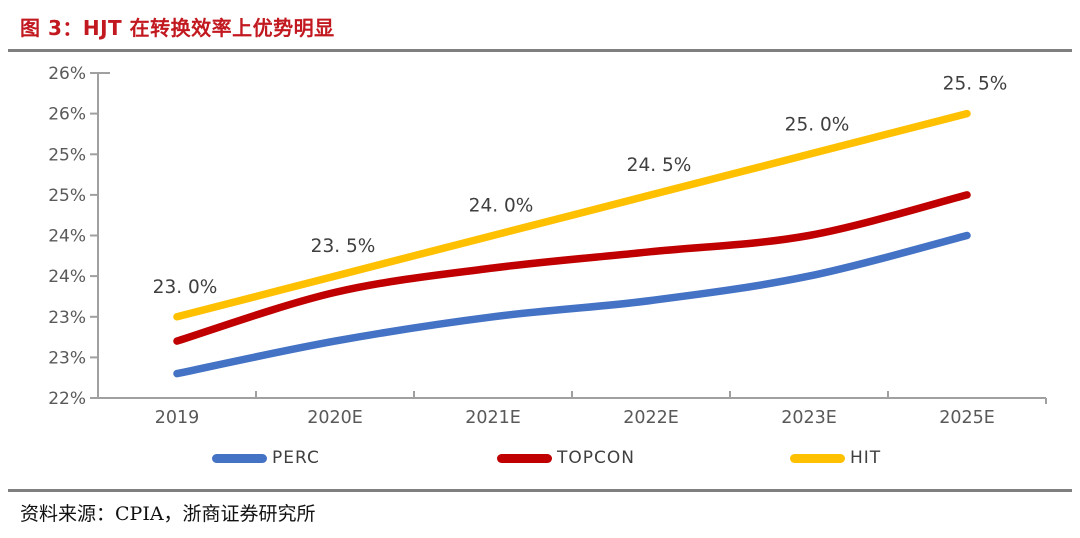 The width and height of the screenshot is (1080, 538). I want to click on data-source-note: 资料来源：CPIA，浙商证券研究所, so click(168, 514).